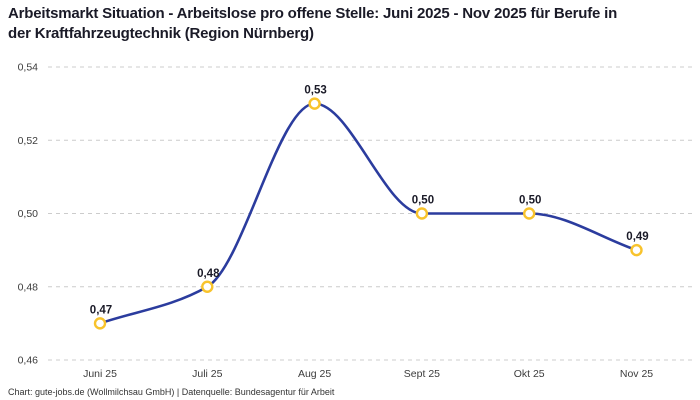  What do you see at coordinates (100, 374) in the screenshot?
I see `x-tick-label: Juni 25` at bounding box center [100, 374].